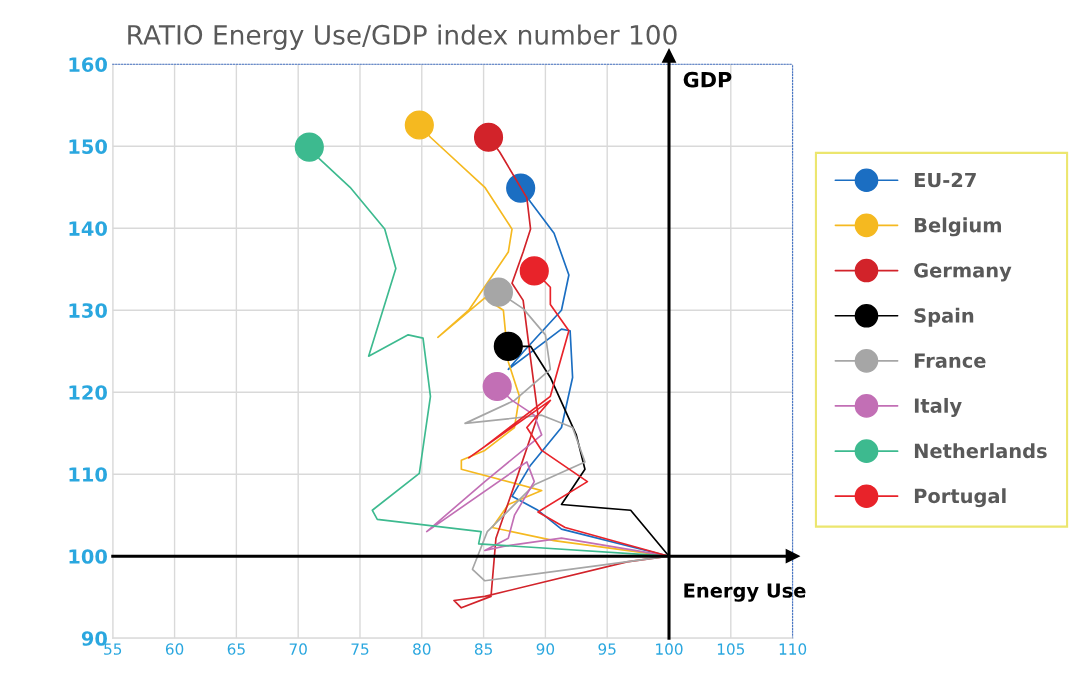 Image resolution: width=1074 pixels, height=684 pixels. I want to click on legend-label: Germany, so click(963, 272).